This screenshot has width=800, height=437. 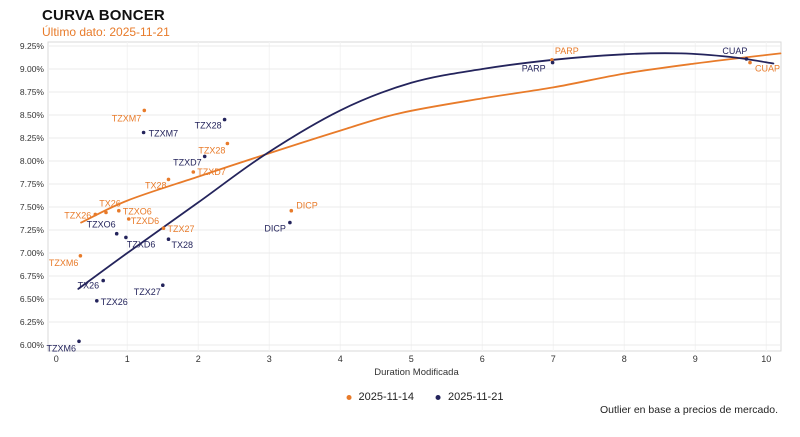 I want to click on y-tick-label: 7.75%, so click(x=32, y=184).